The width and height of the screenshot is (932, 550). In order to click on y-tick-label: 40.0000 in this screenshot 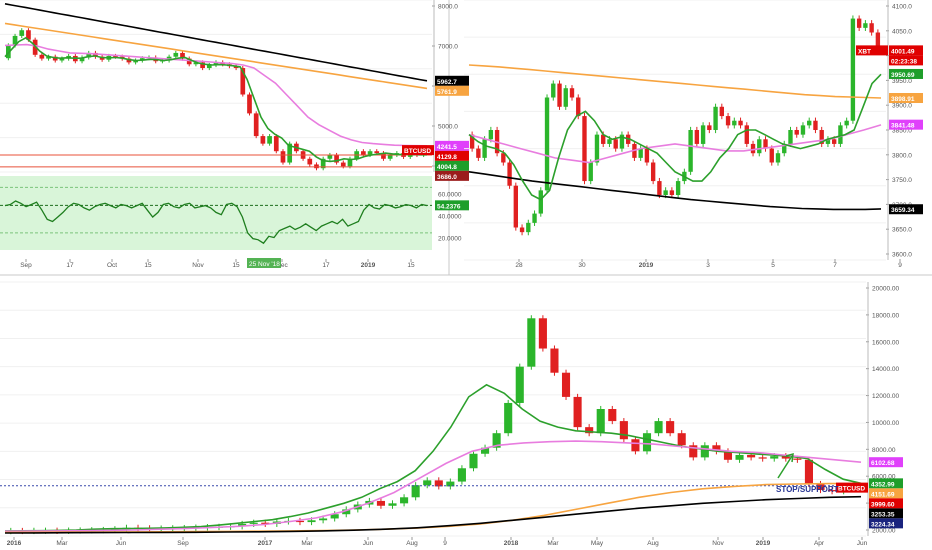, I will do `click(450, 217)`.